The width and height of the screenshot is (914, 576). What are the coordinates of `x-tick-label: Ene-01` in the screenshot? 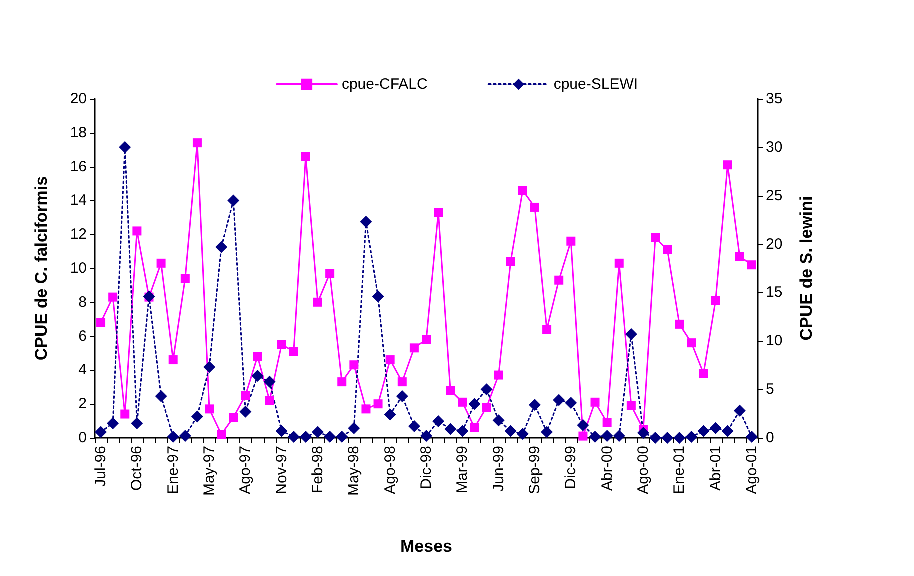 It's located at (679, 470).